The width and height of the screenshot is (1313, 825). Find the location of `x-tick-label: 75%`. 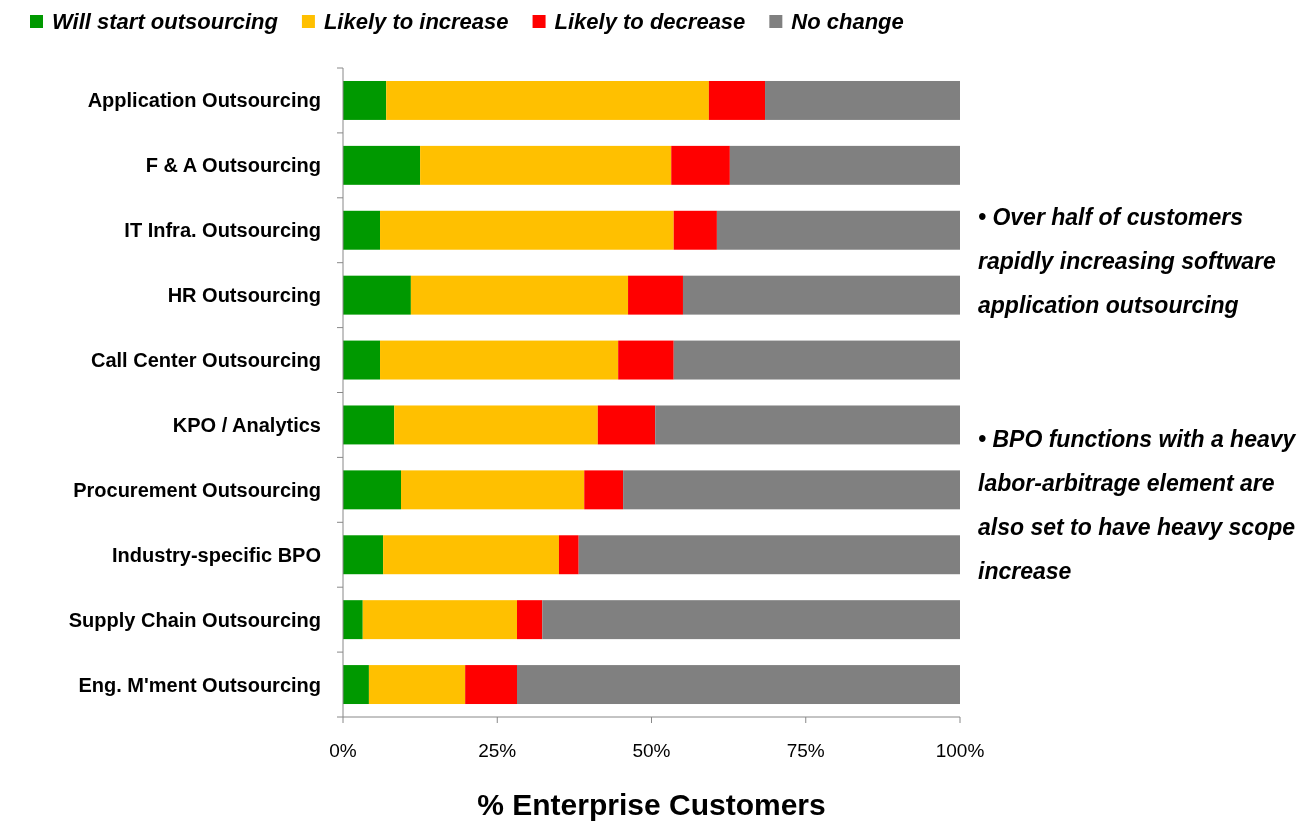

x-tick-label: 75% is located at coordinates (805, 750).